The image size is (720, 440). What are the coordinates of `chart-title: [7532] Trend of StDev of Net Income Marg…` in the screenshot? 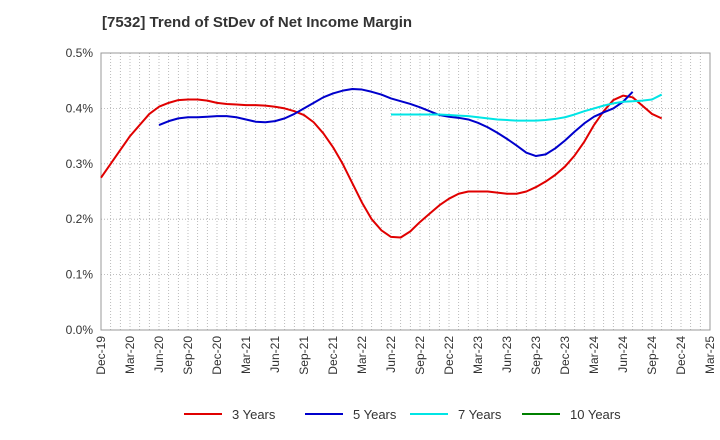 It's located at (257, 22).